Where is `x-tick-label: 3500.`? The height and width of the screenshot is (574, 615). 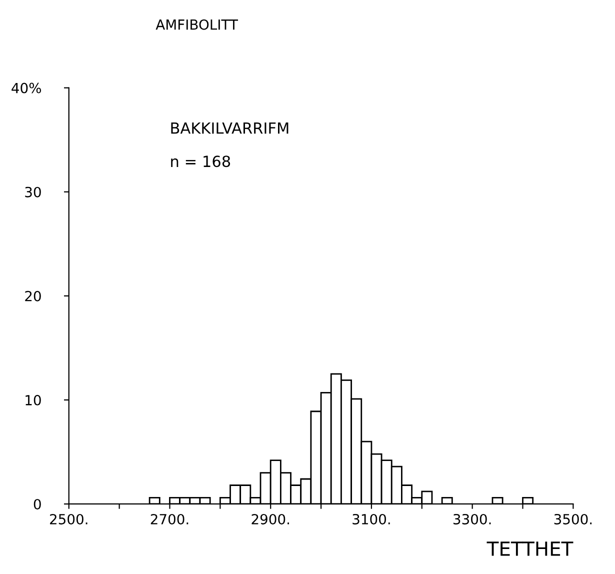 x-tick-label: 3500. is located at coordinates (573, 519).